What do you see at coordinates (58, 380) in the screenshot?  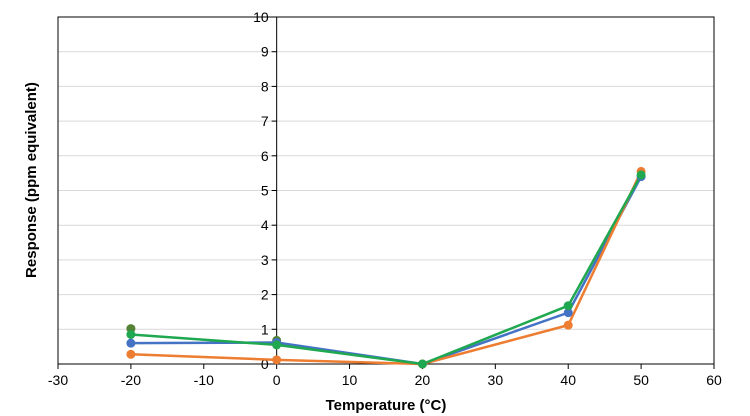 I see `x-tick-label: -30` at bounding box center [58, 380].